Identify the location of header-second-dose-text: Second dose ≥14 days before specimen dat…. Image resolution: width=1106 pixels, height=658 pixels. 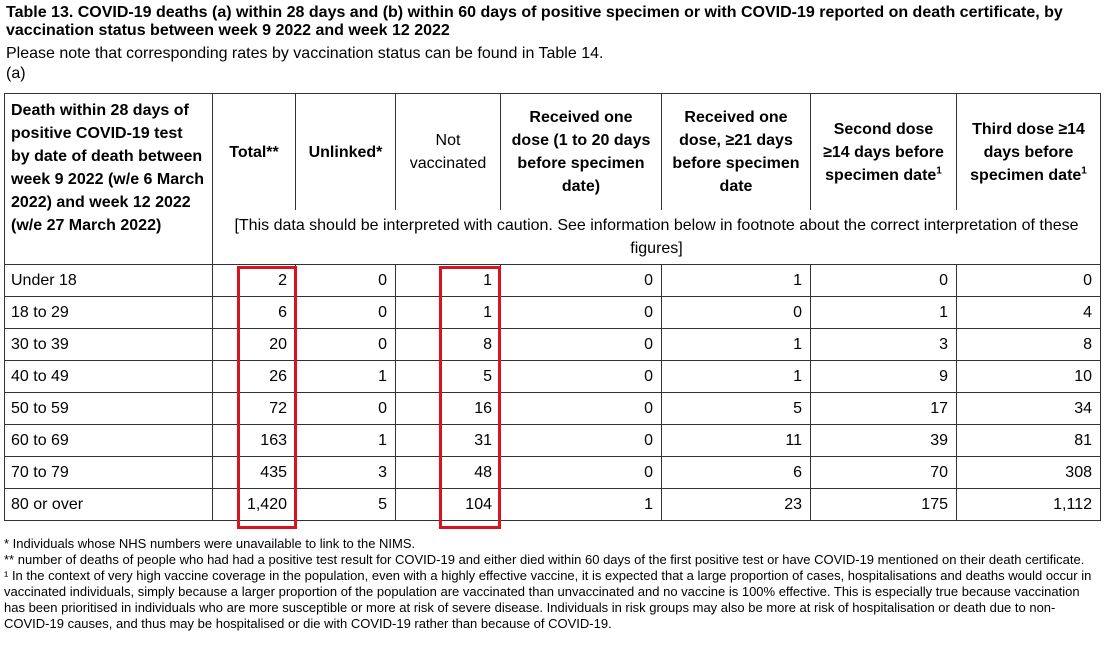
(883, 152).